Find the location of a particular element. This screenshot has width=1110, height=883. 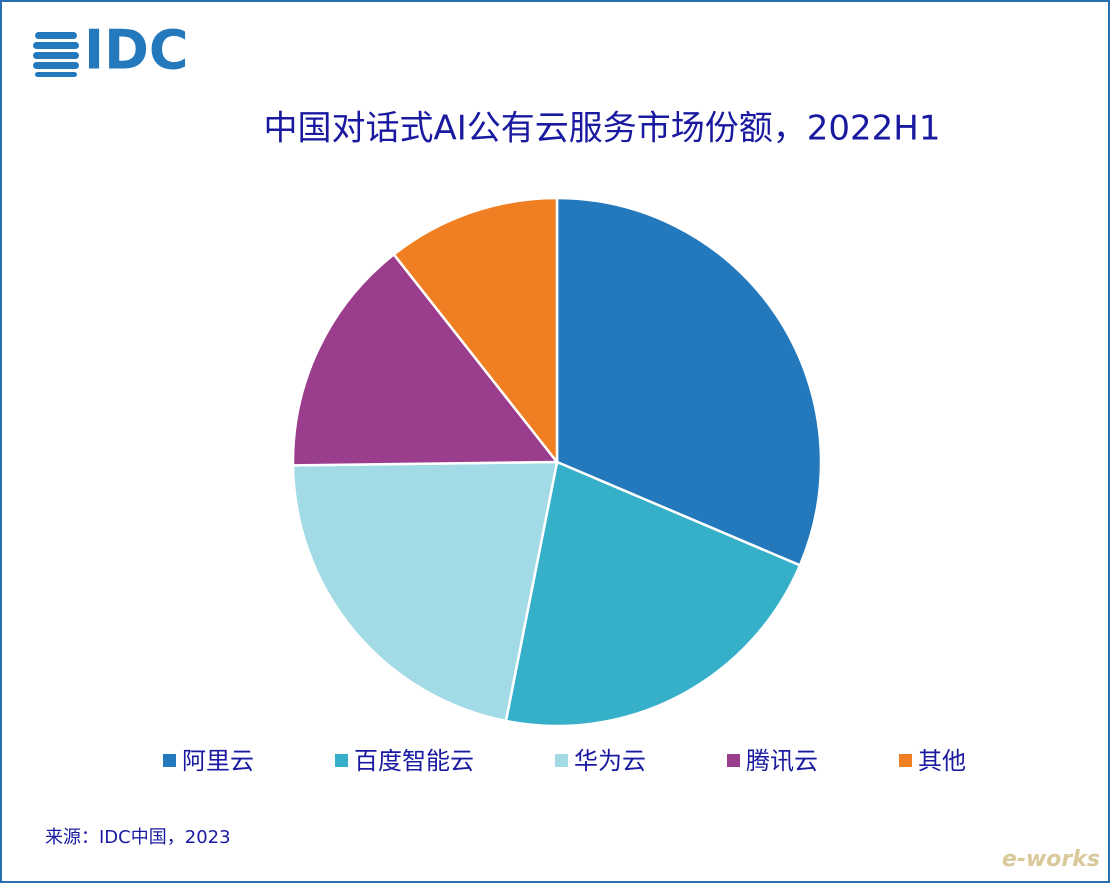

legend-label: 腾讯云 is located at coordinates (782, 761).